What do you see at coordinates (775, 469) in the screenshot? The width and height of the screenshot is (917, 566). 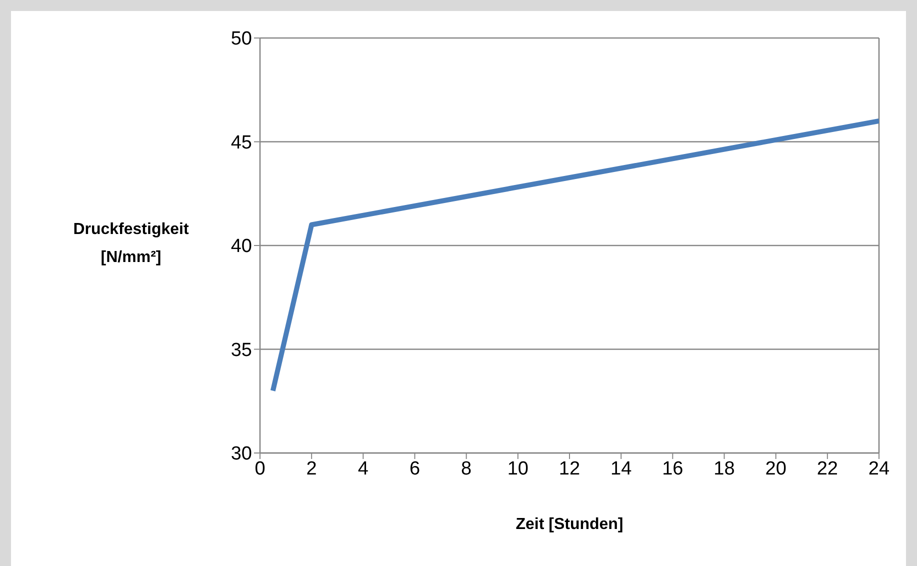 I see `x-tick-label: 20` at bounding box center [775, 469].